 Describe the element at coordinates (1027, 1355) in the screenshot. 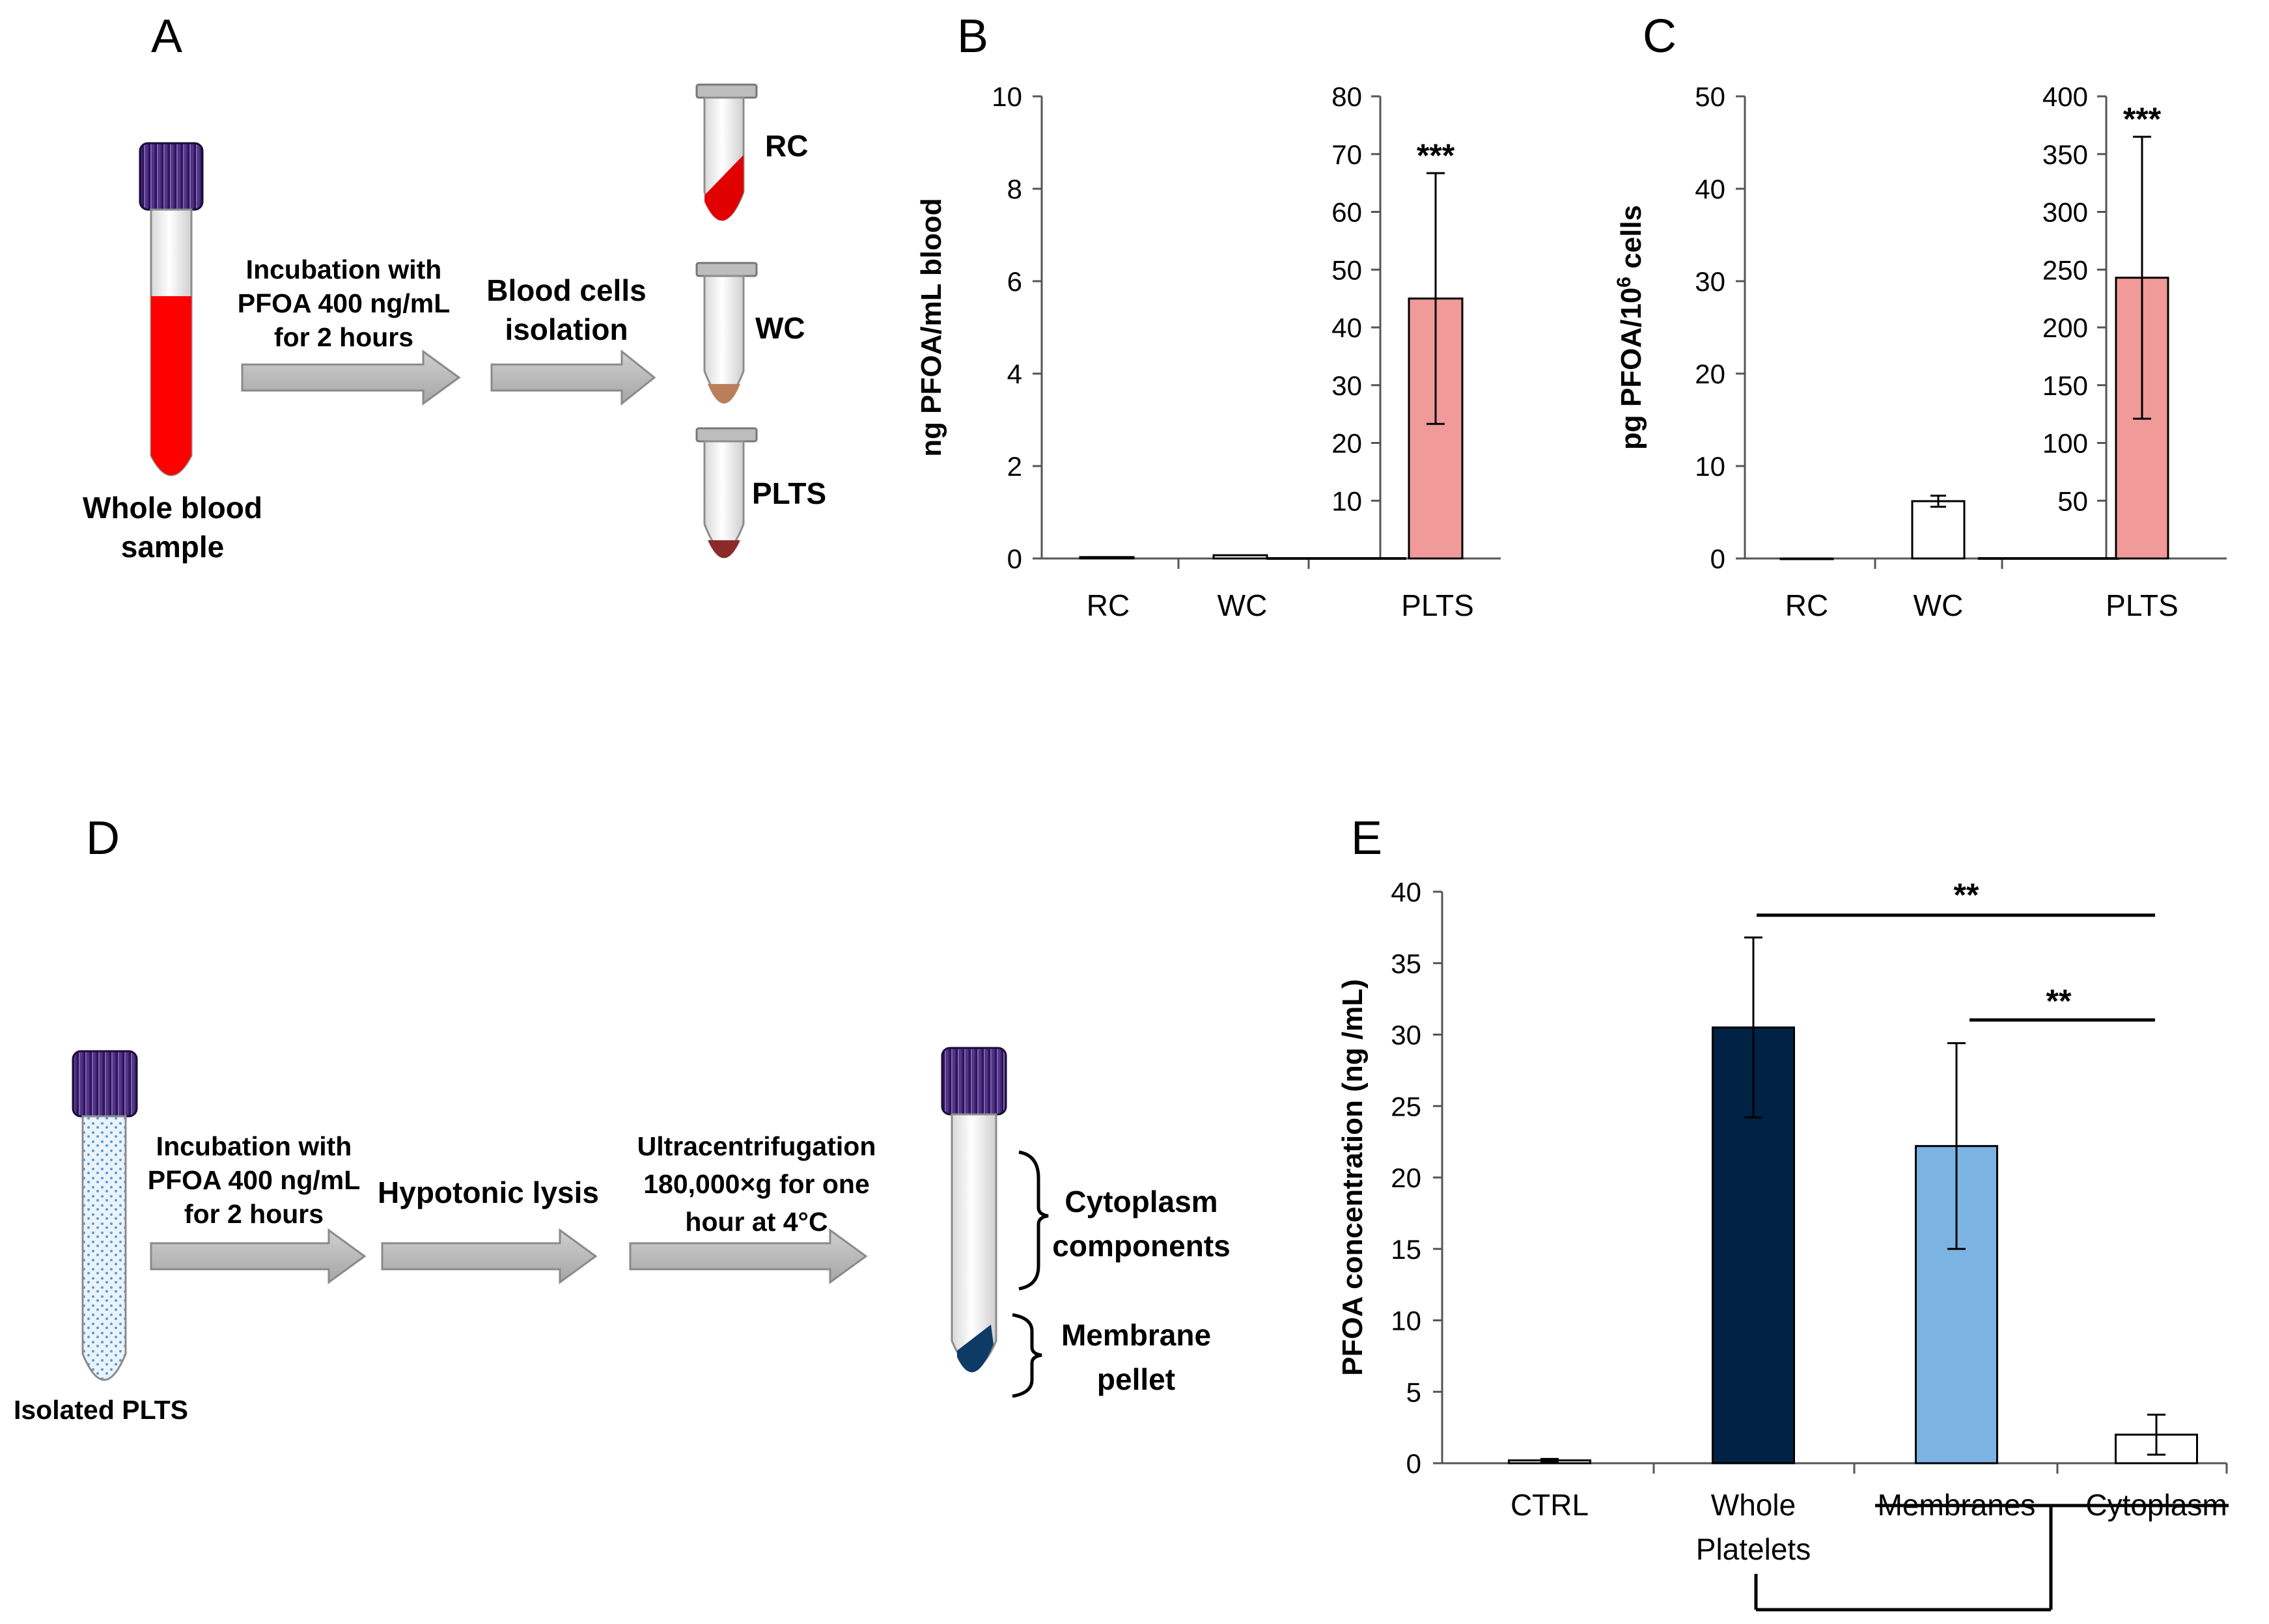

I see `membrane-brace-icon` at that location.